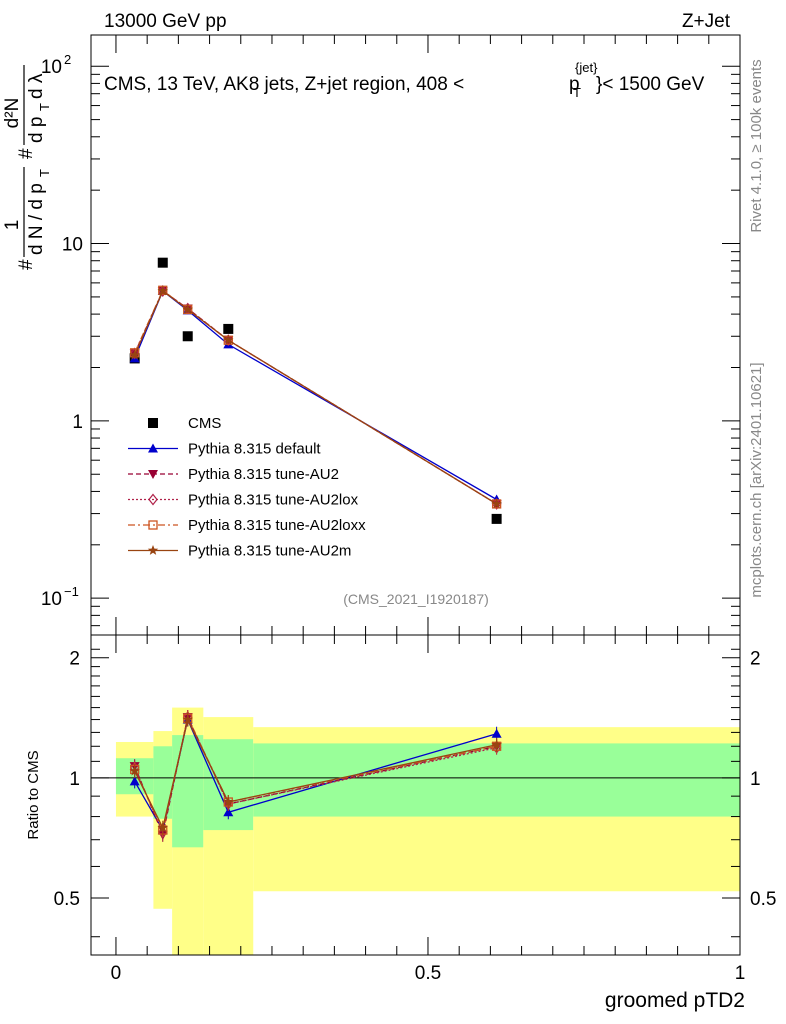  I want to click on ratio-series-AU2m, so click(315, 773).